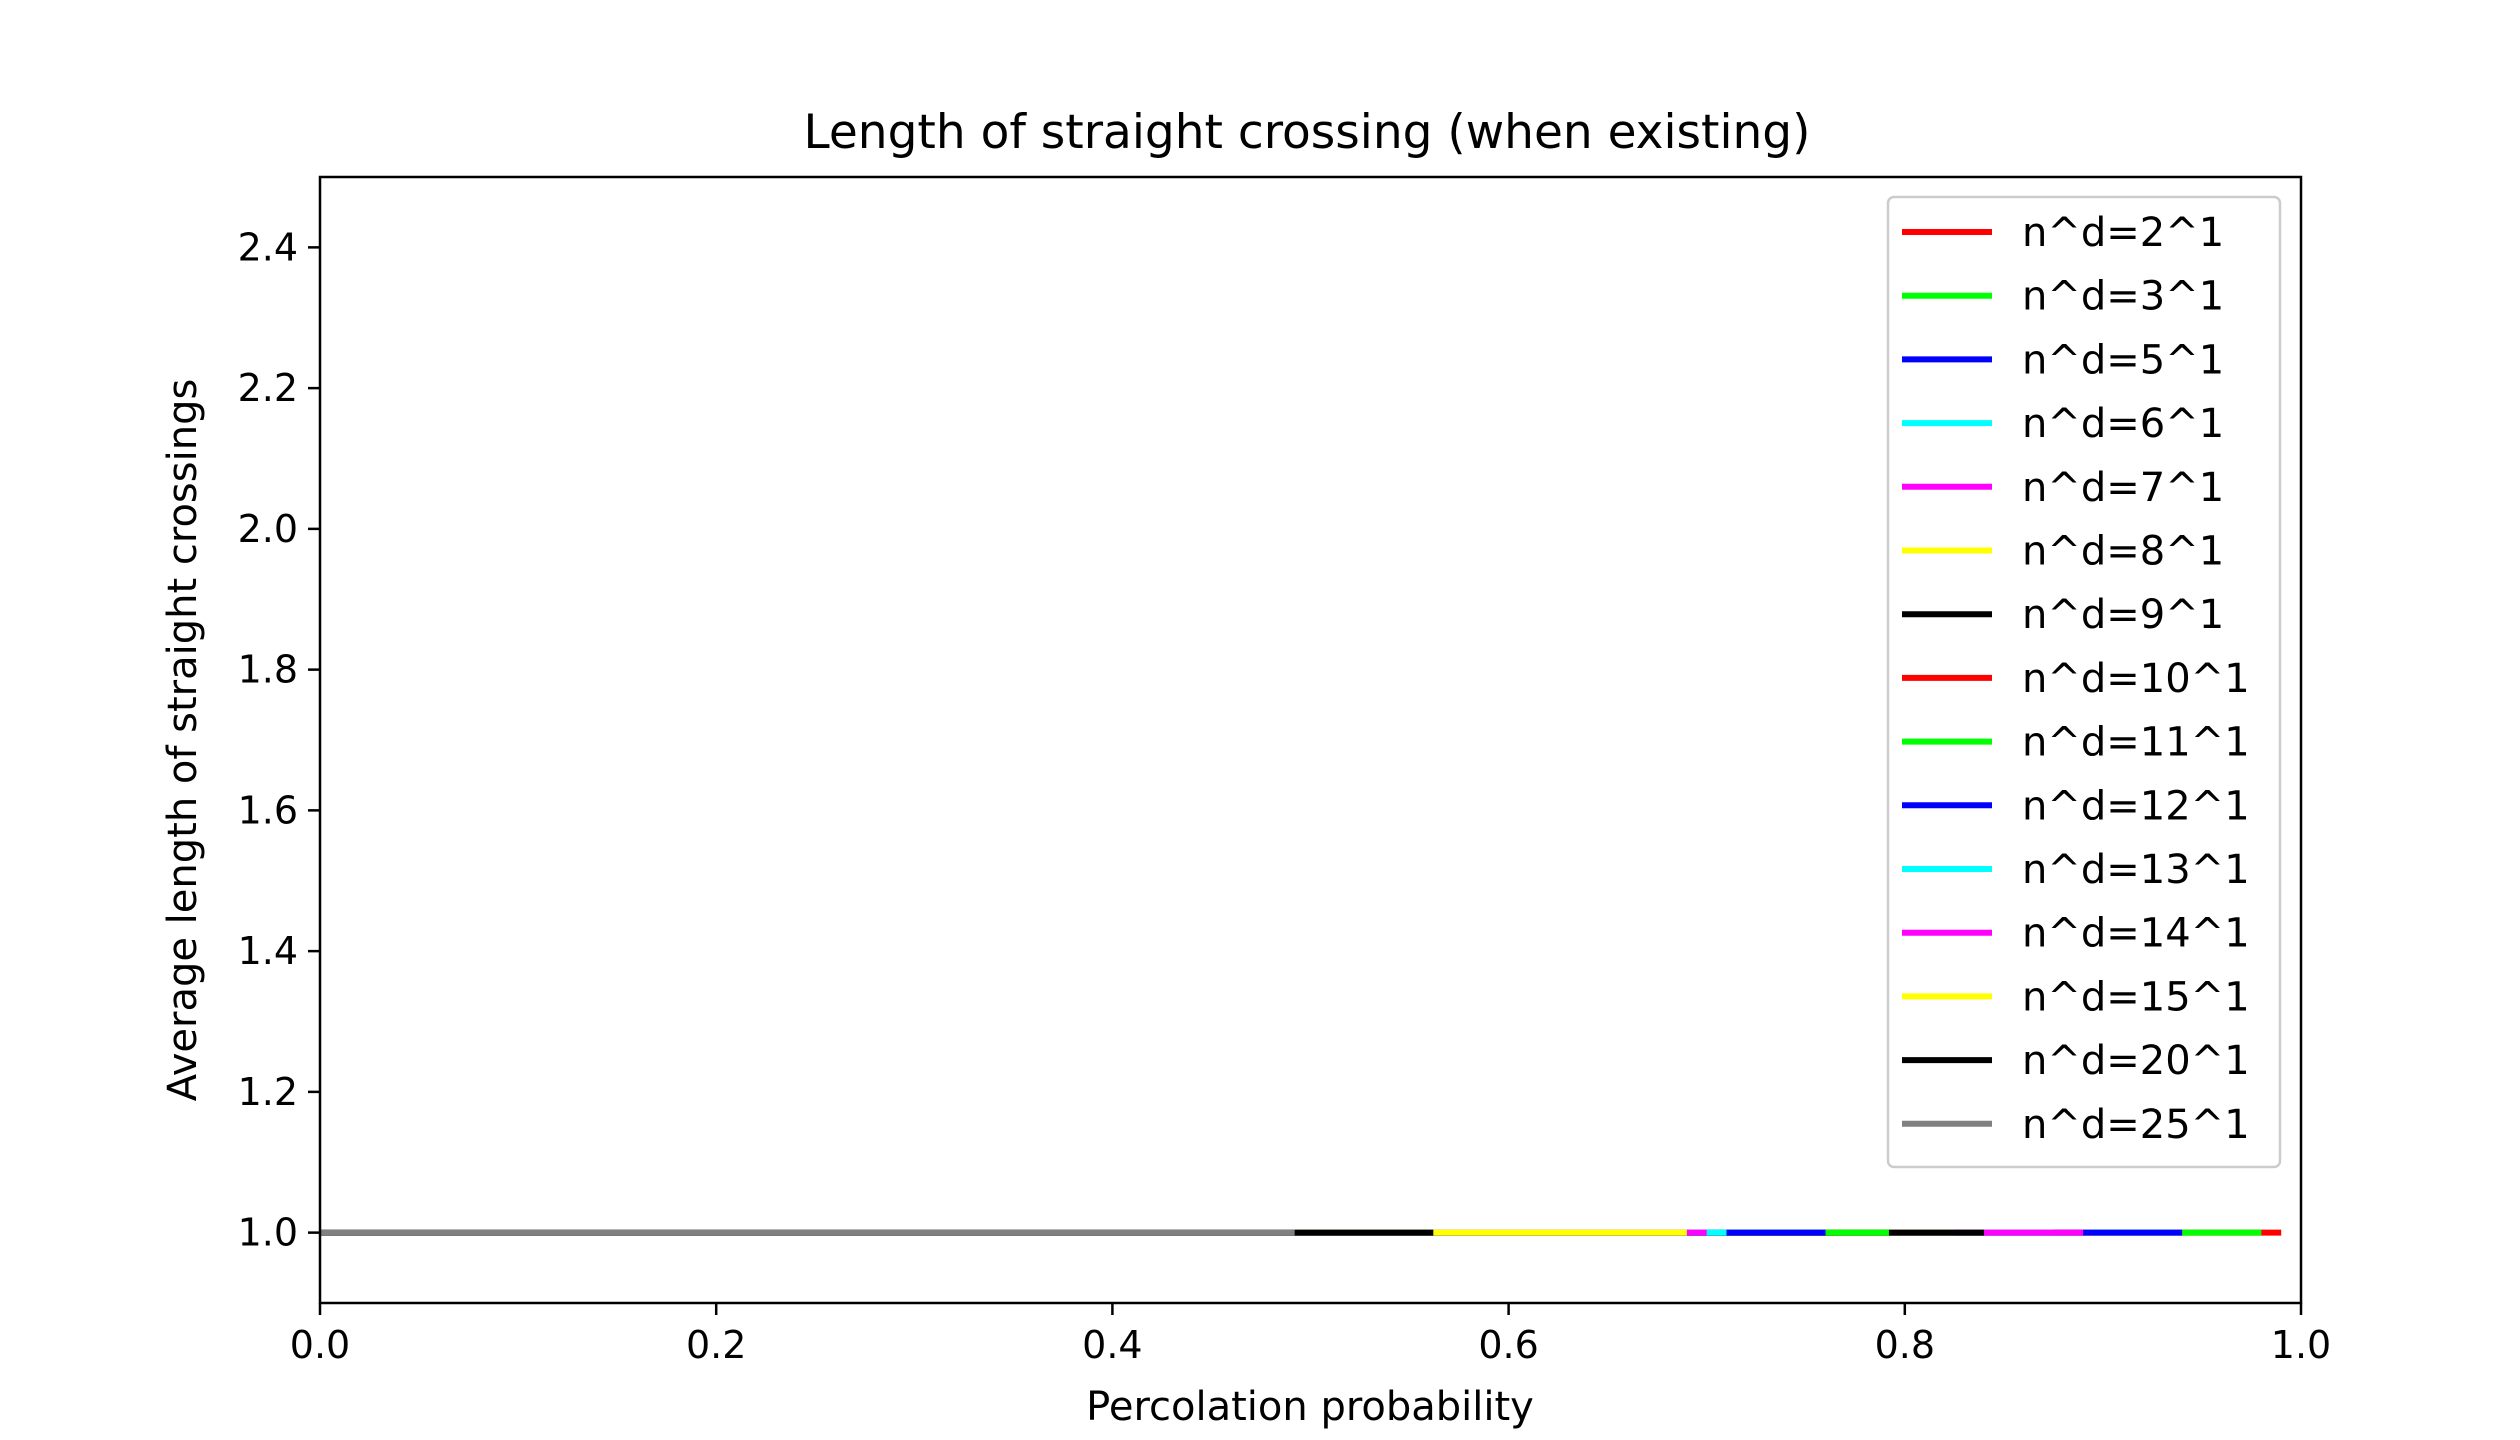 The height and width of the screenshot is (1440, 2520). I want to click on legend-label: n^d=10^1, so click(2136, 679).